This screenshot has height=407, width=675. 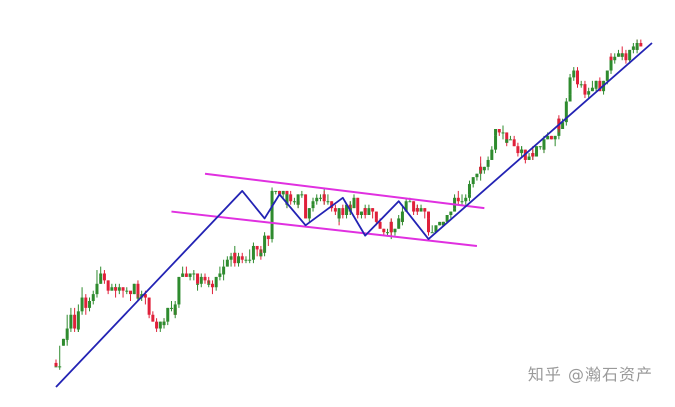 I want to click on watermark-text: 知乎 @瀚石资产, so click(x=590, y=374).